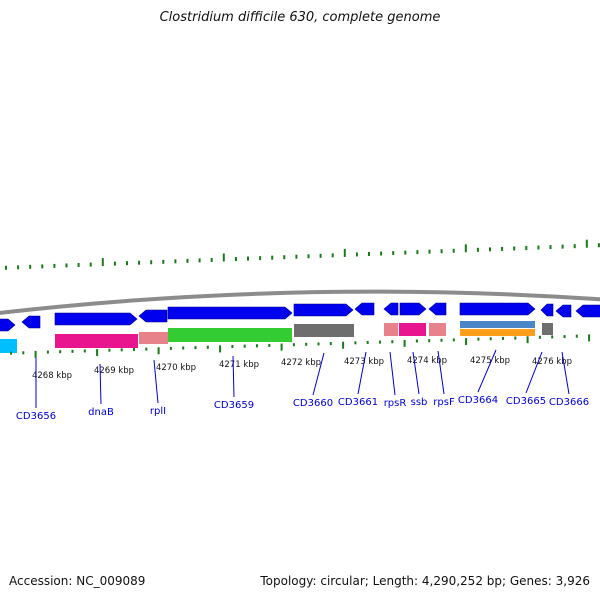  I want to click on gene-label: CD3665, so click(526, 401).